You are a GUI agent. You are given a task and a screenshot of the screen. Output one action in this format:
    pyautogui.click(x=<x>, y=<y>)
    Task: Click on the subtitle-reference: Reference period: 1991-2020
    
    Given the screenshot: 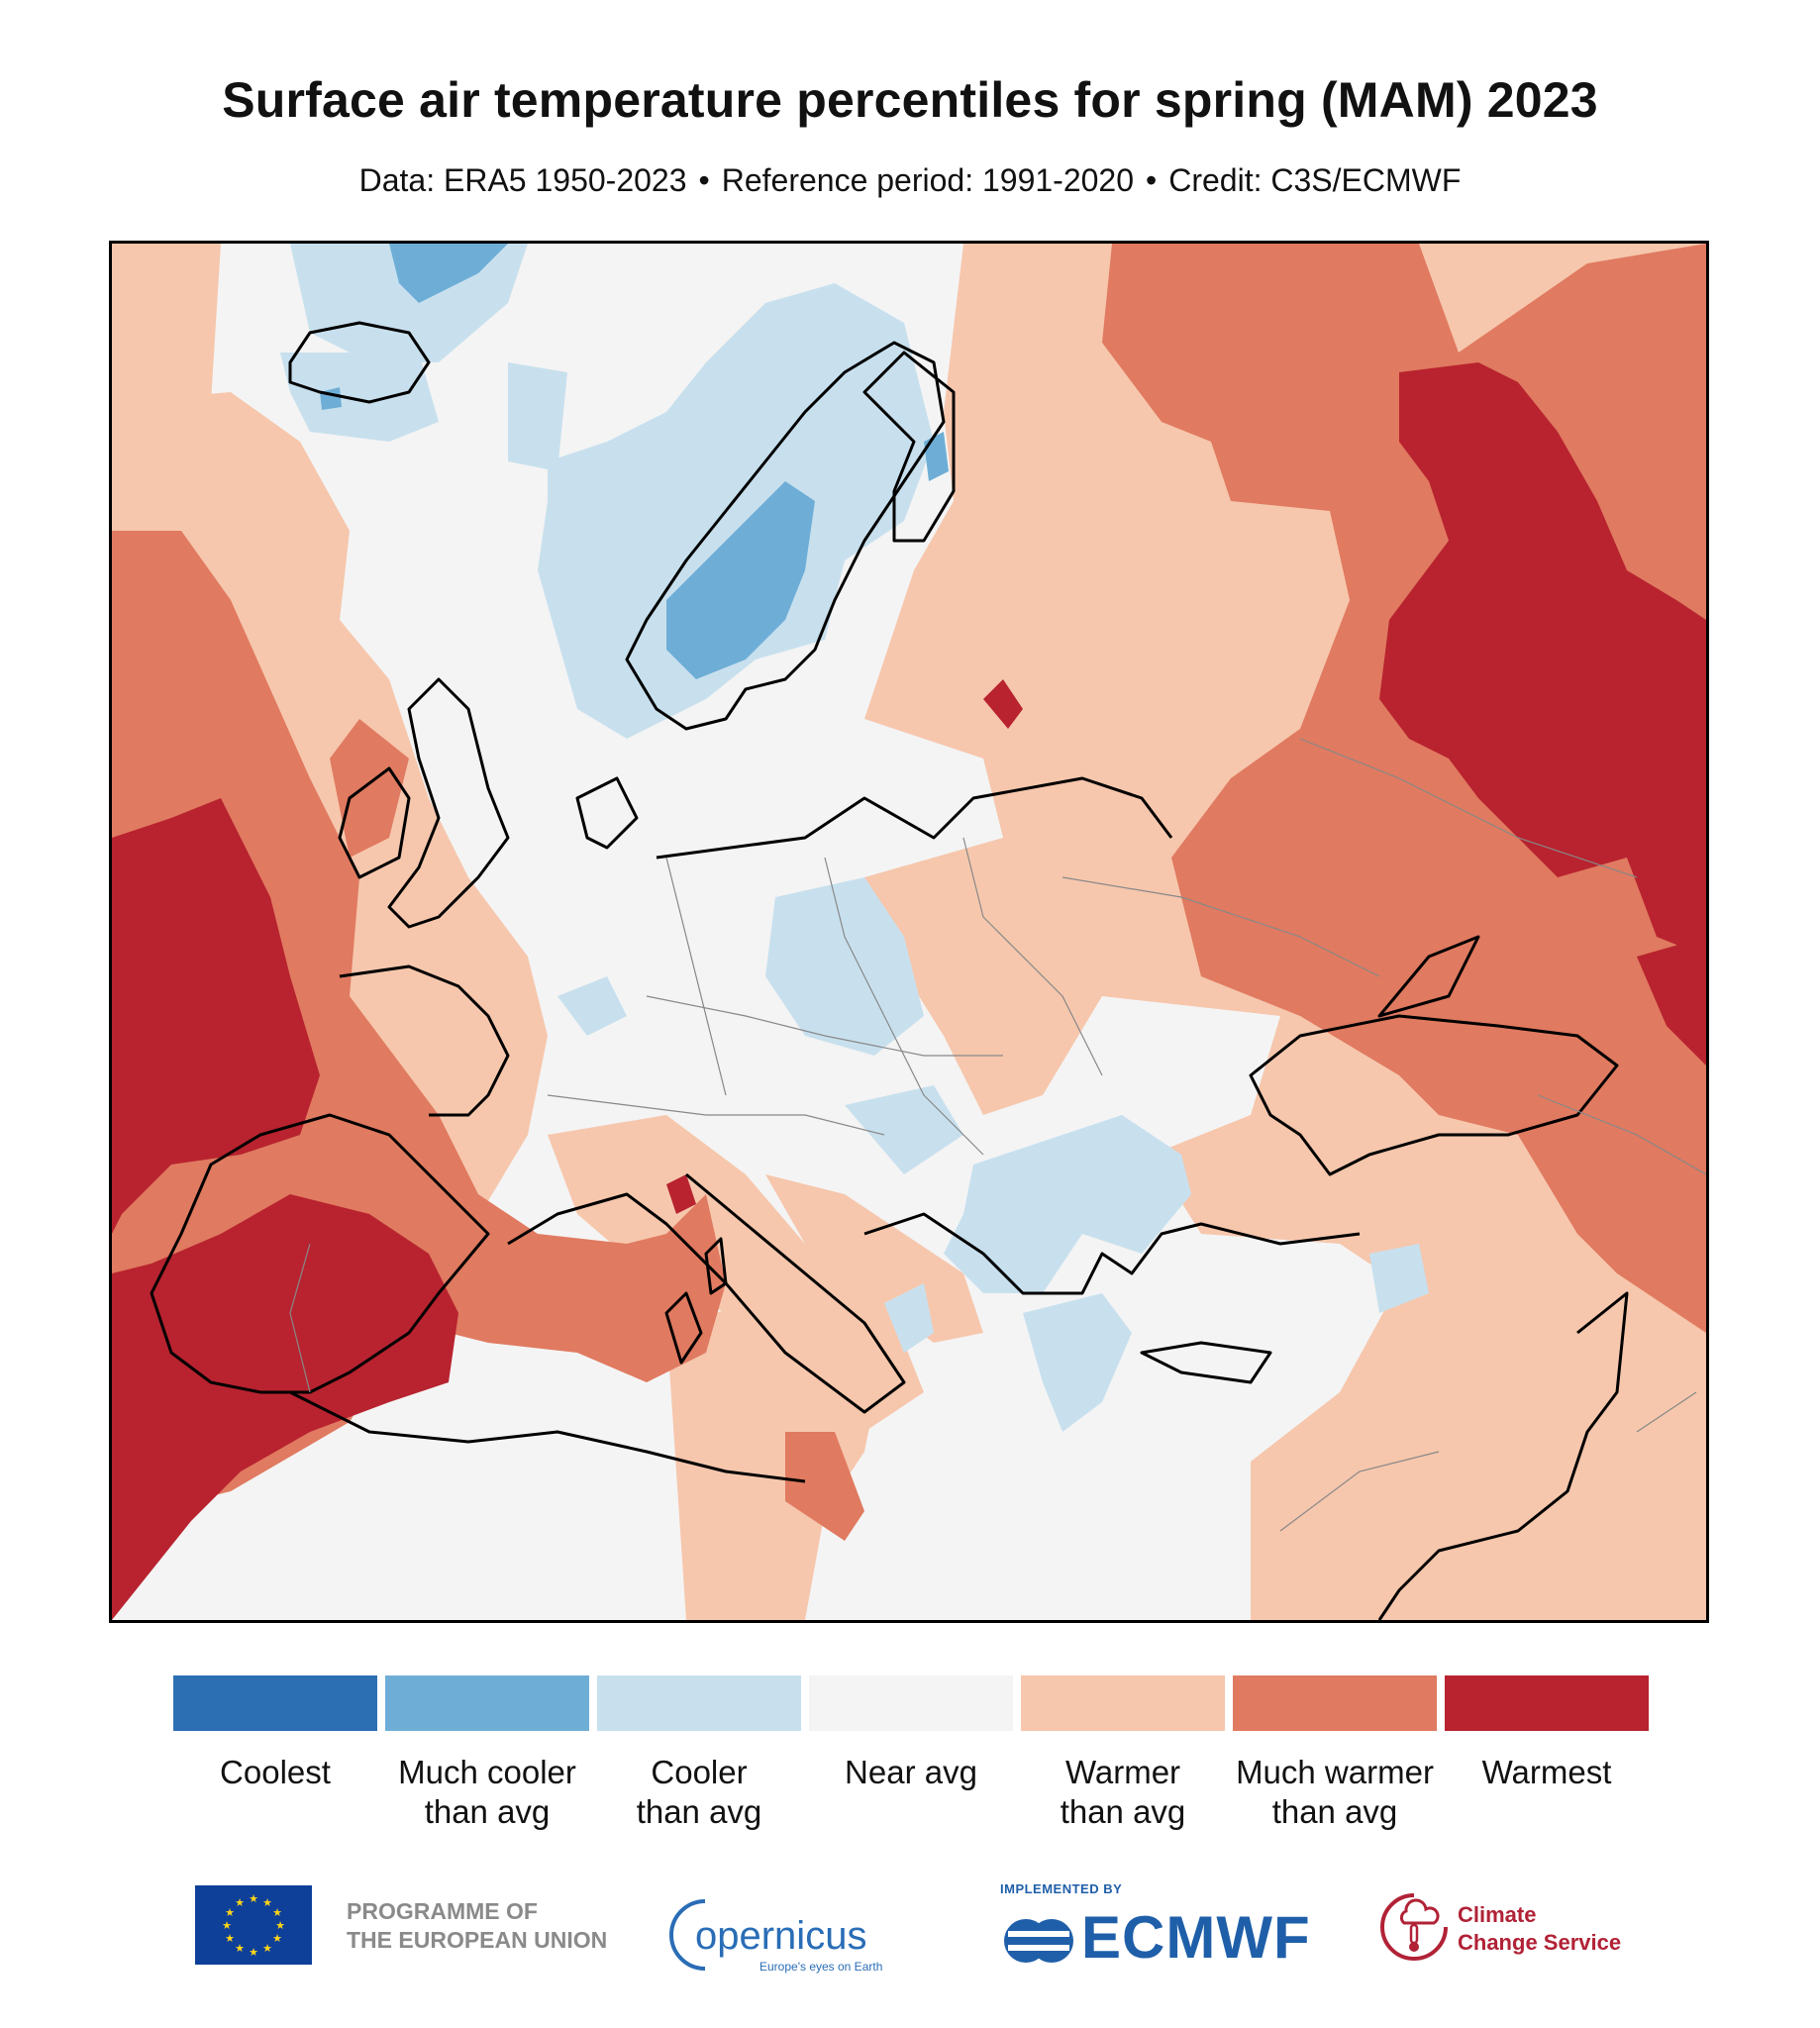 What is the action you would take?
    pyautogui.click(x=928, y=180)
    